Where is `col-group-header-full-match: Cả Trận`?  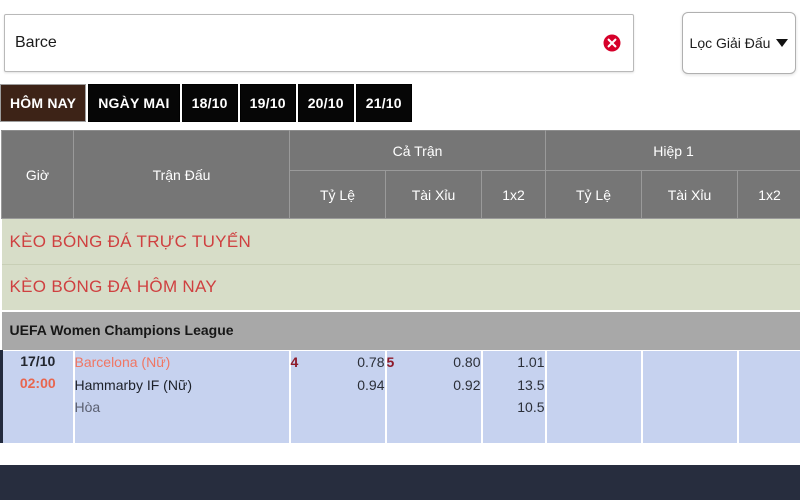
col-group-header-full-match: Cả Trận is located at coordinates (417, 150).